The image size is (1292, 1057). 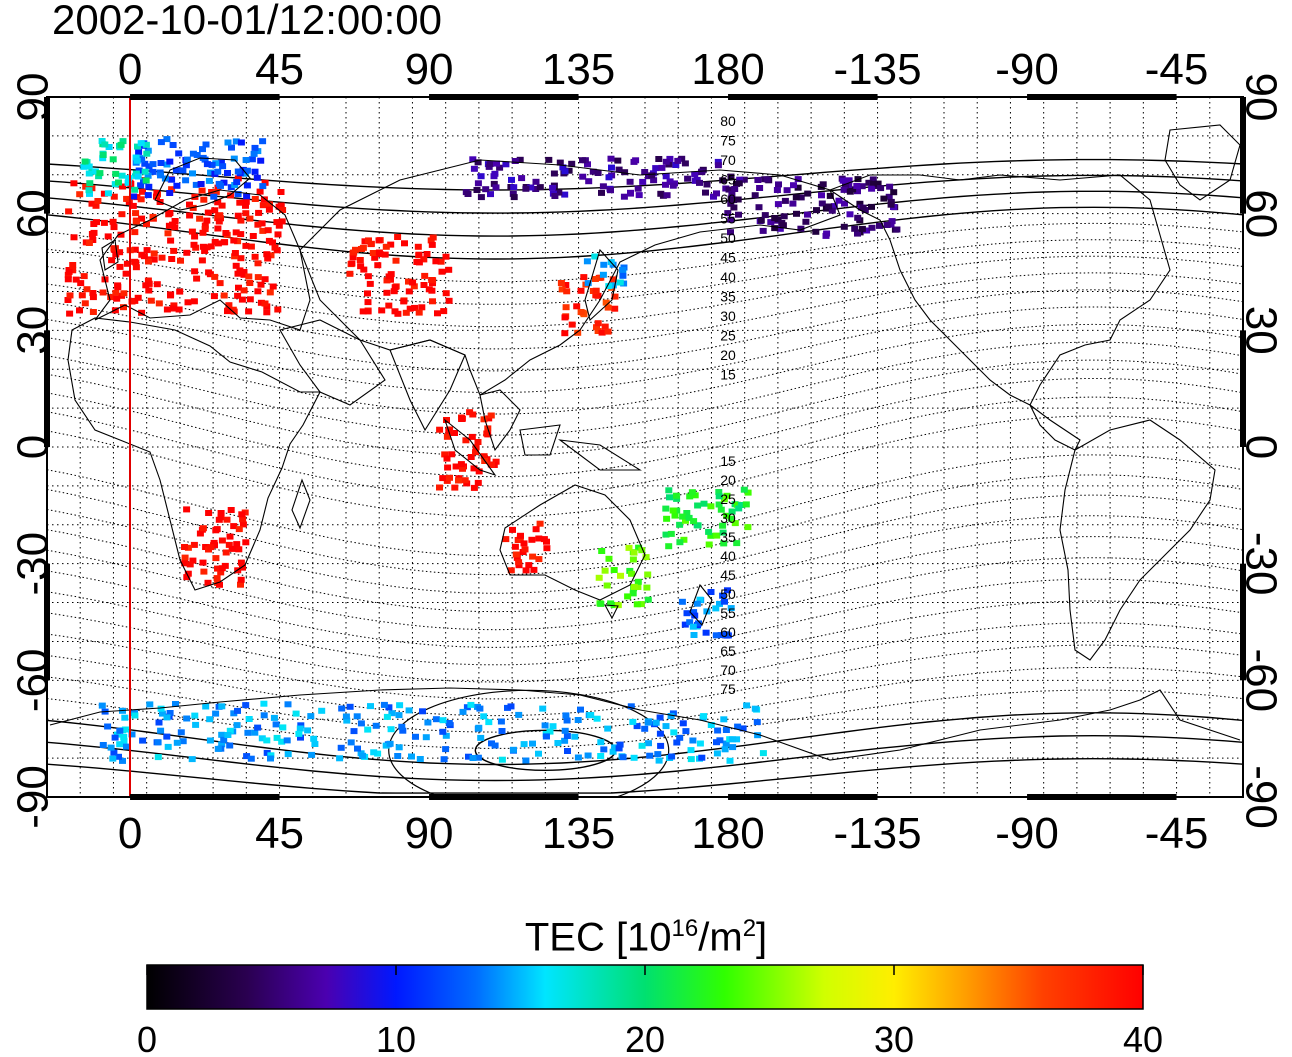 I want to click on coastline-asia, so click(x=570, y=277).